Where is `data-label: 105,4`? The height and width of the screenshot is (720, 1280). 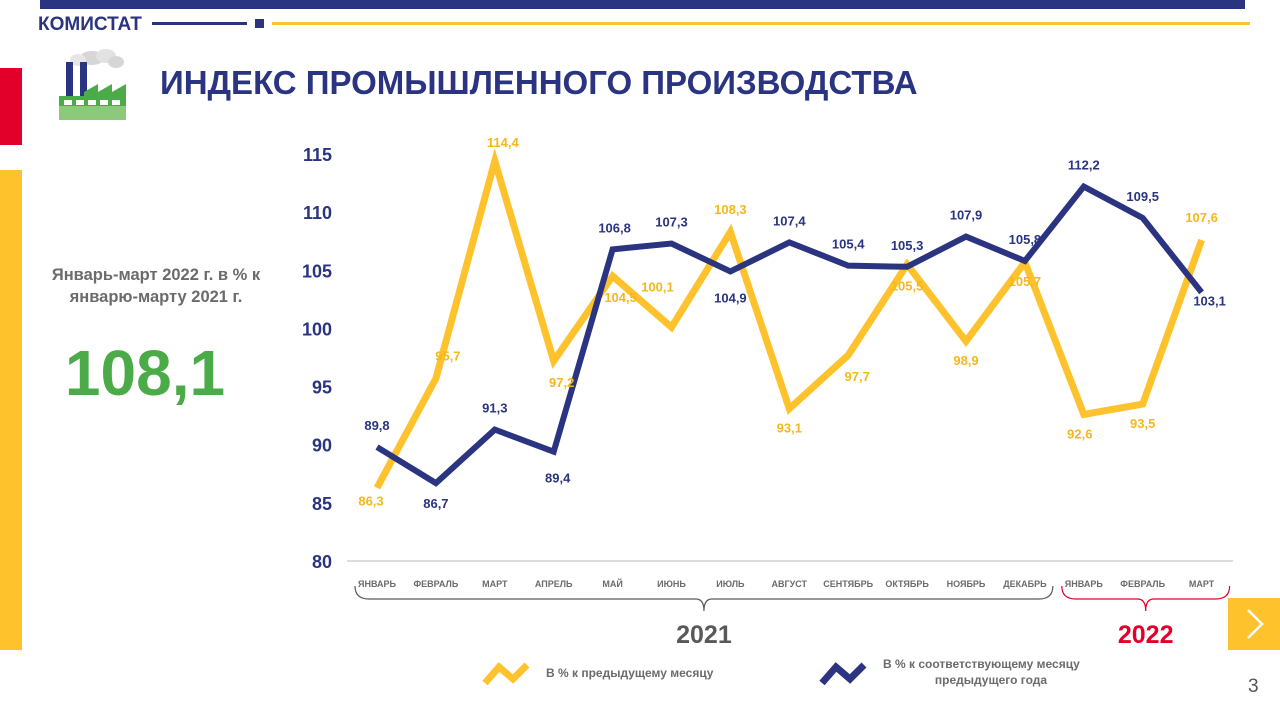 data-label: 105,4 is located at coordinates (848, 244).